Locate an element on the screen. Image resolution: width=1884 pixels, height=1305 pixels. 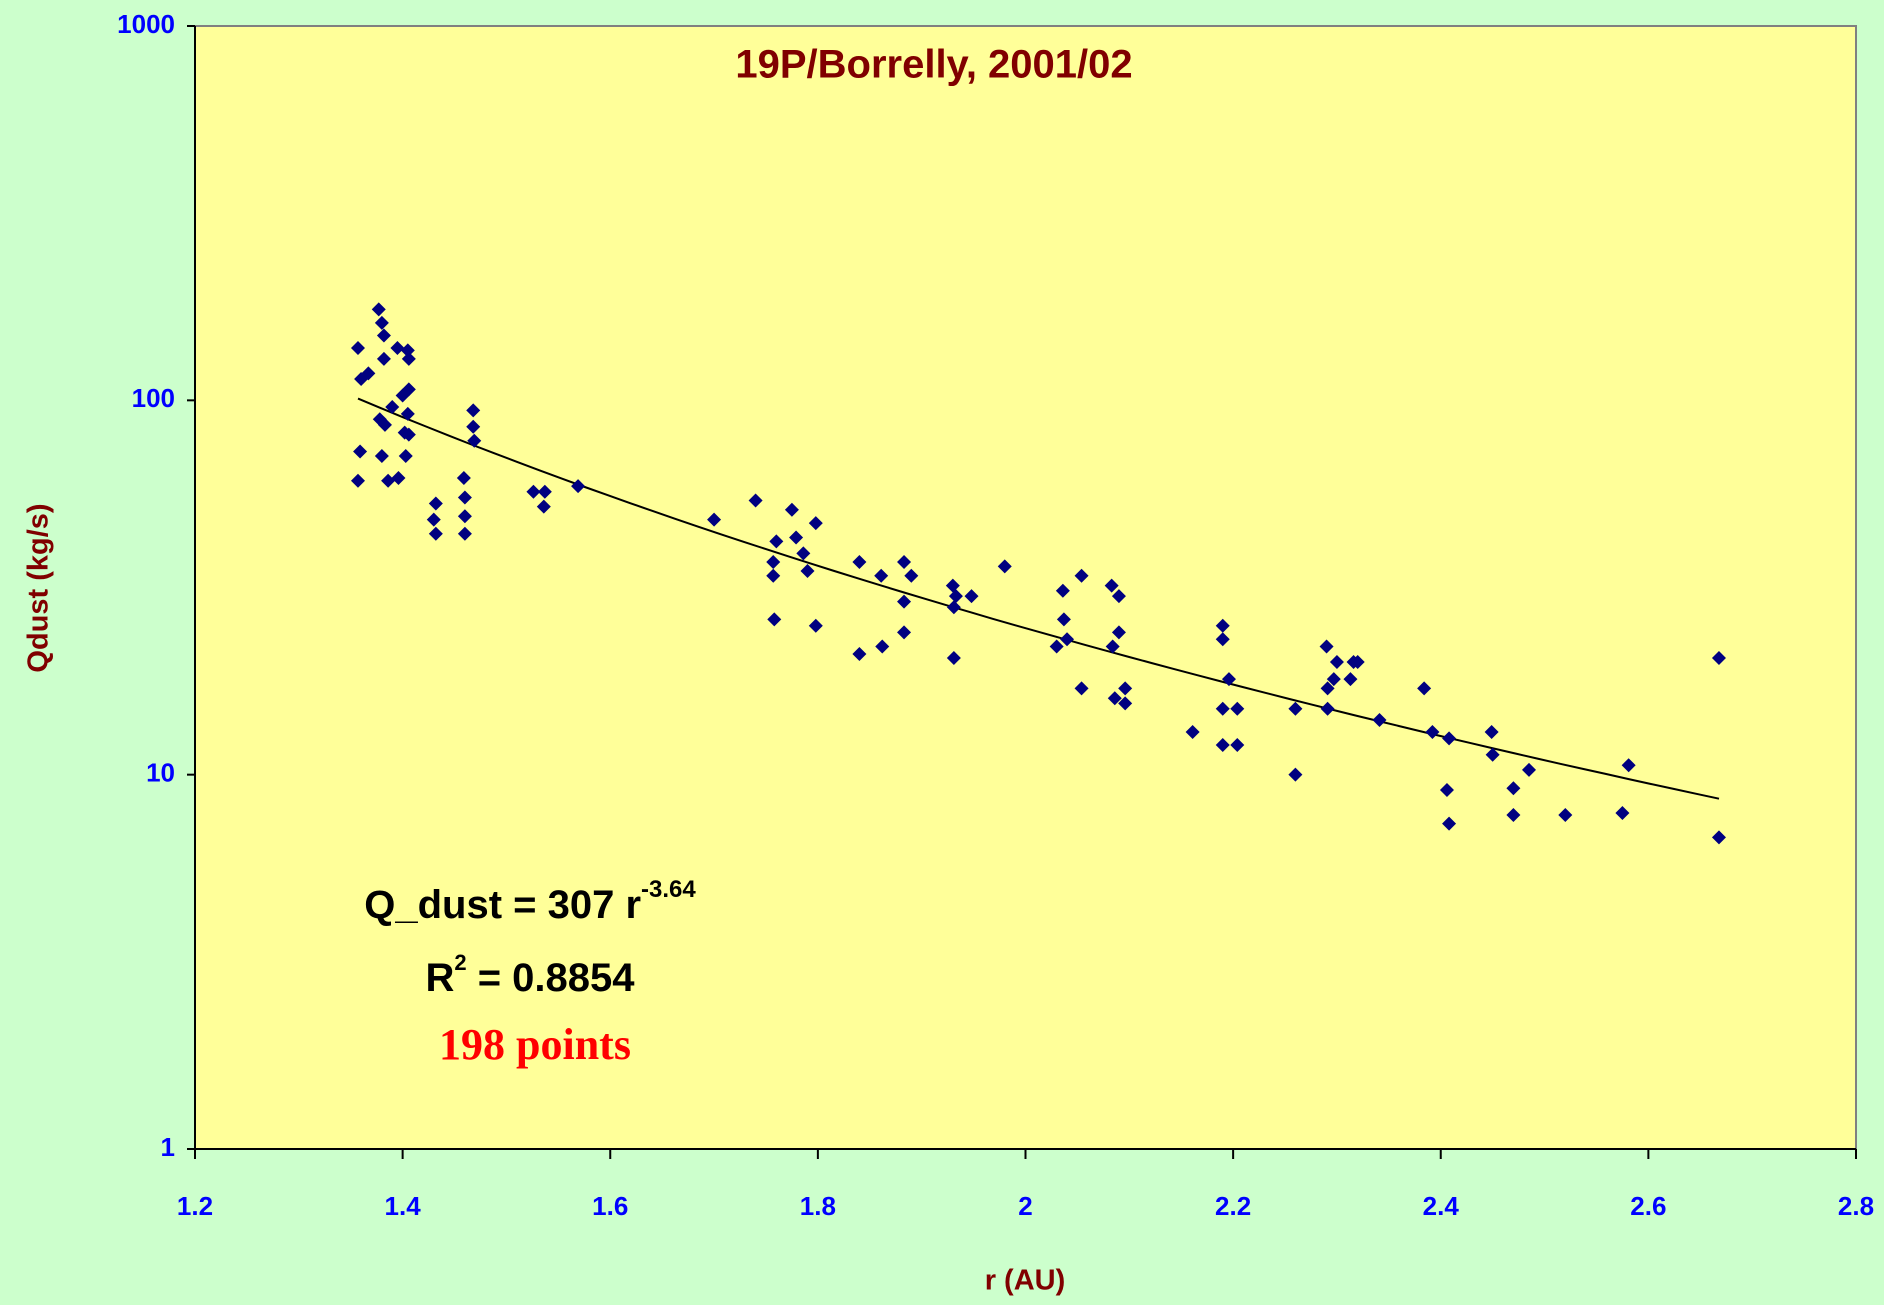
x-tick-label: 1.8 is located at coordinates (818, 1206).